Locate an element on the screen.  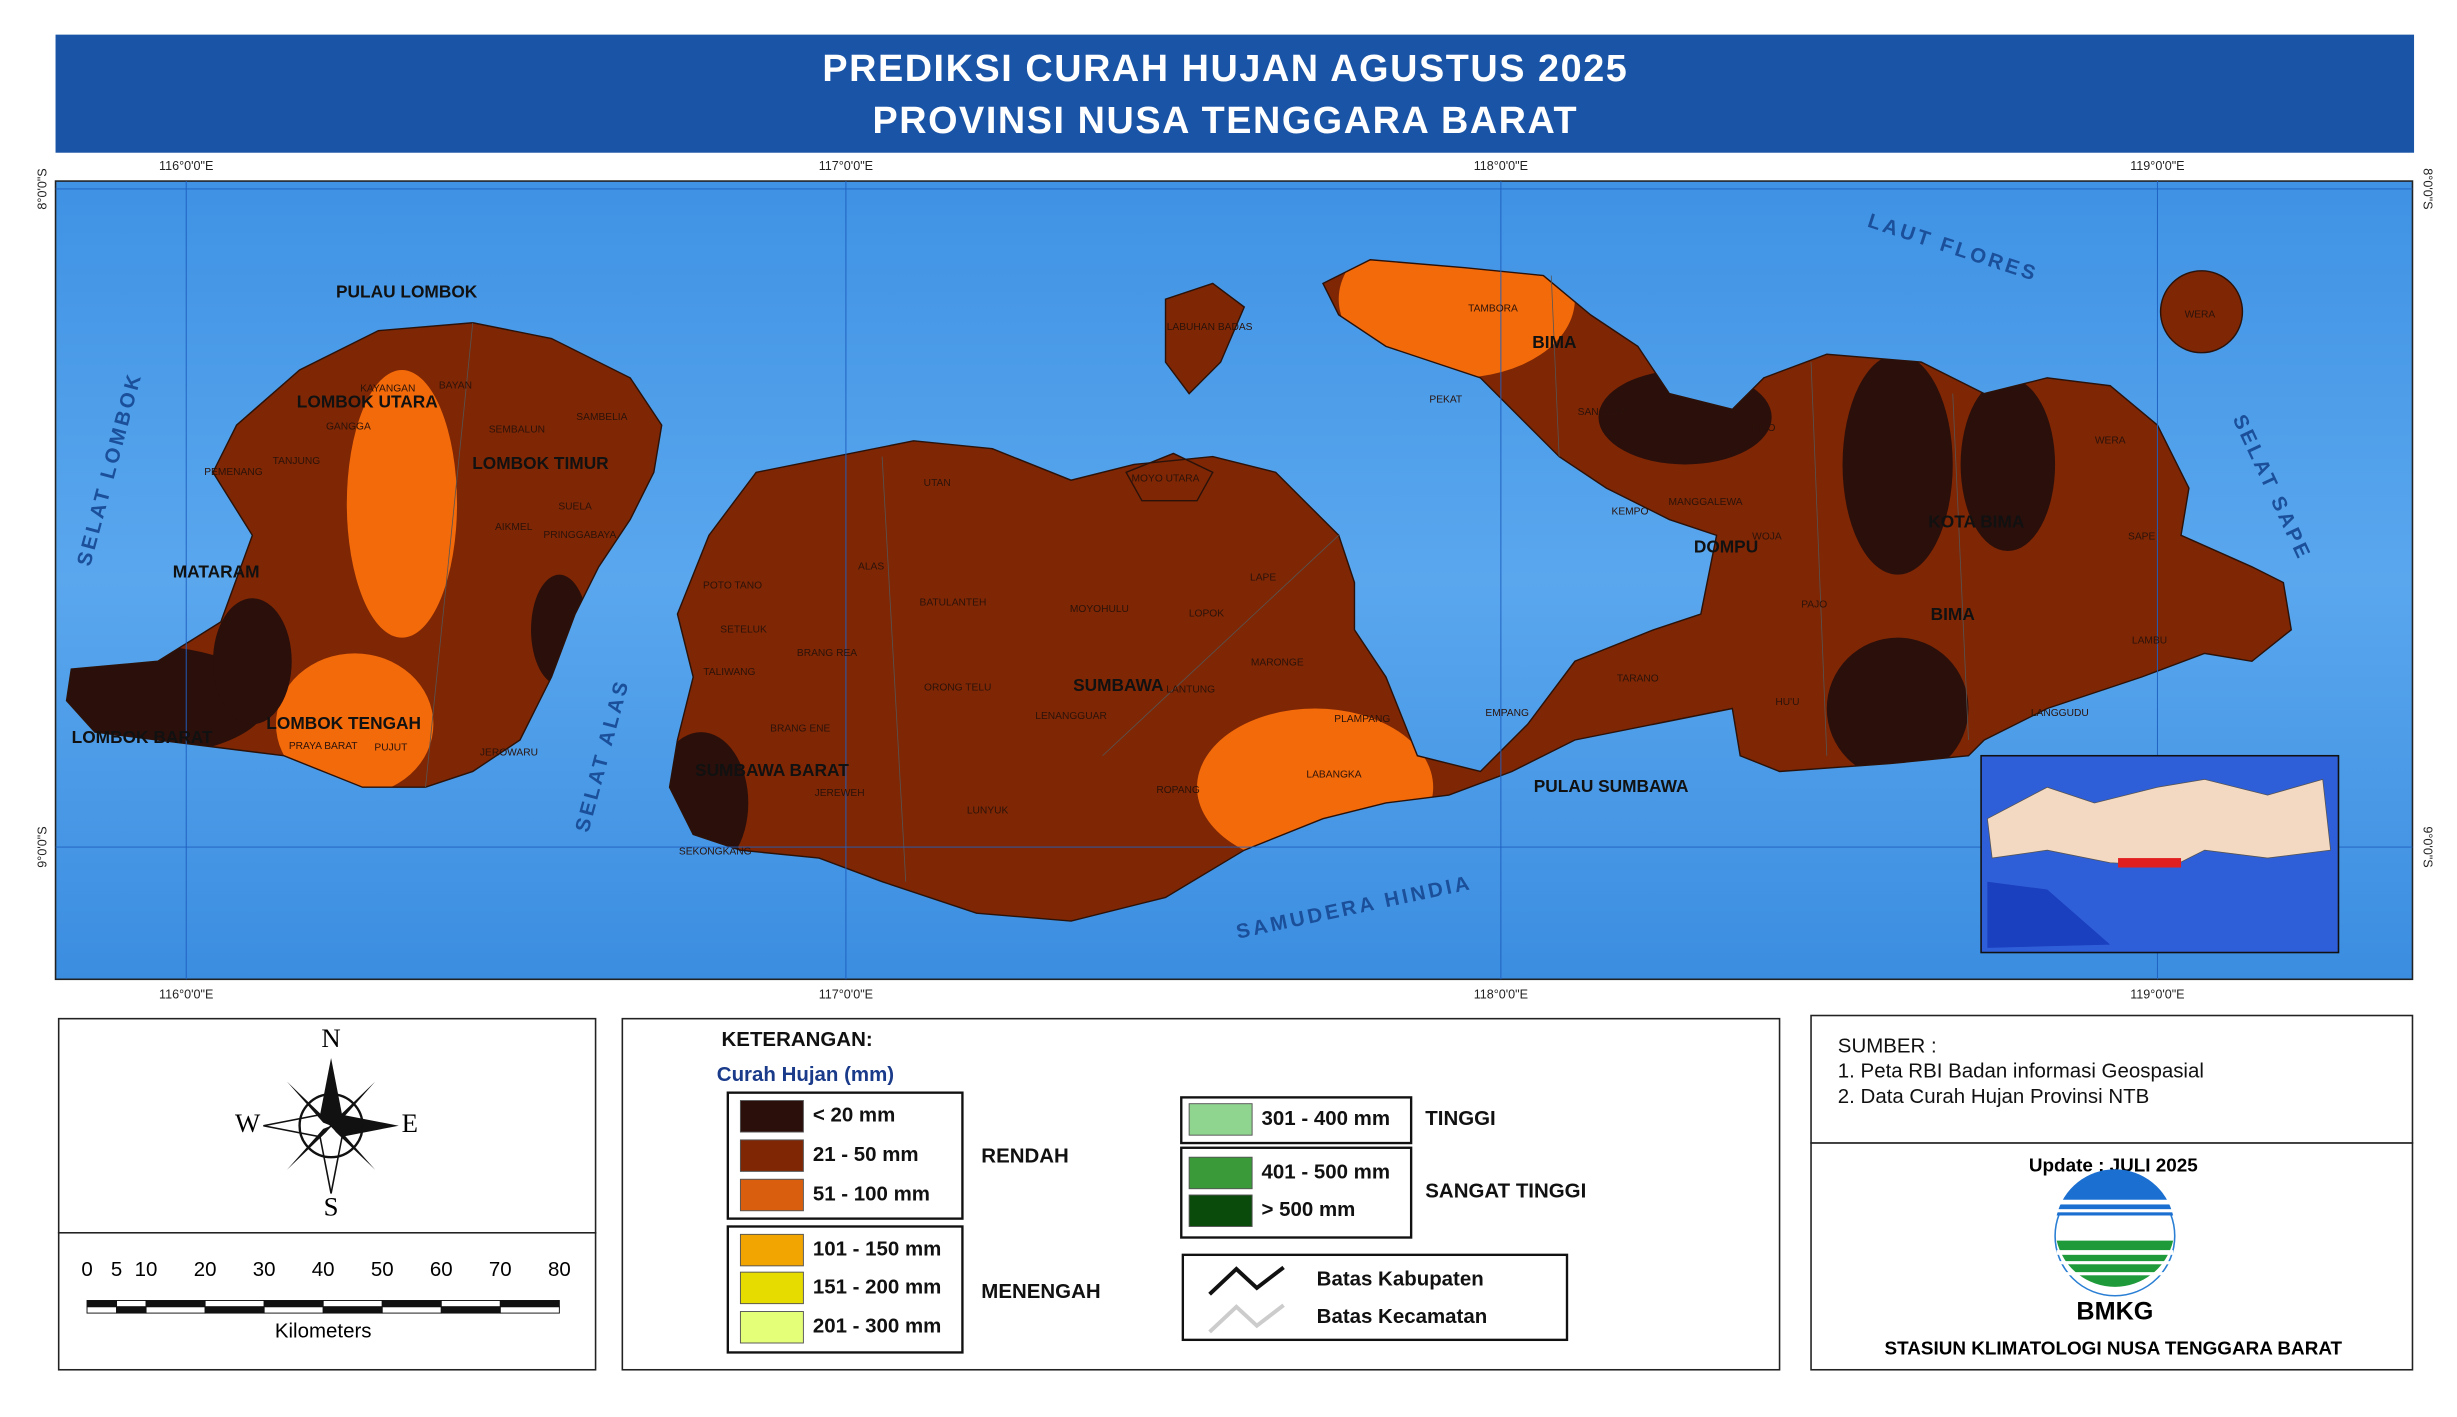
kecamatan-label: PEMENANG is located at coordinates (233, 472).